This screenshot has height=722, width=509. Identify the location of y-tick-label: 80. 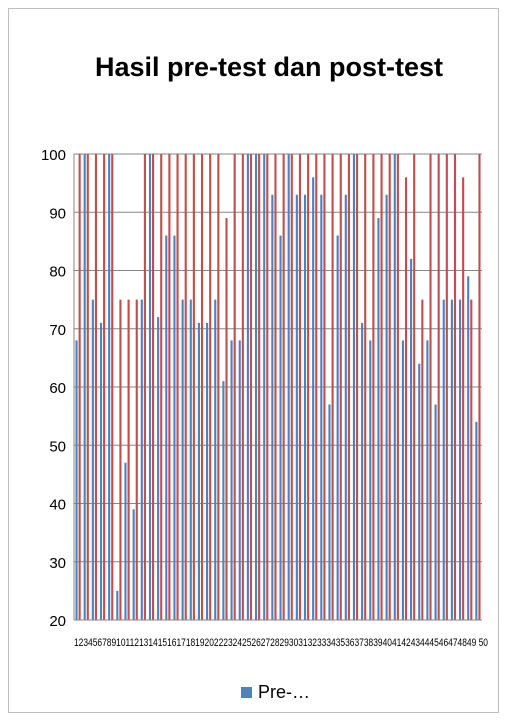
(57, 272).